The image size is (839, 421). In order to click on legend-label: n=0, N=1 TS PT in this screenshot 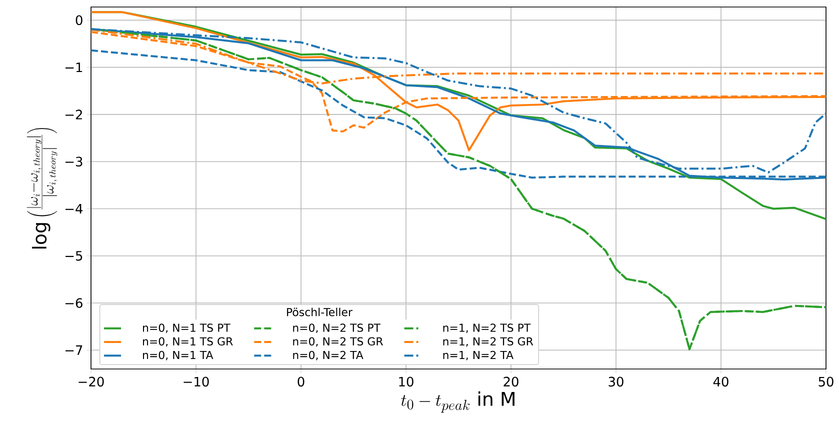, I will do `click(186, 329)`.